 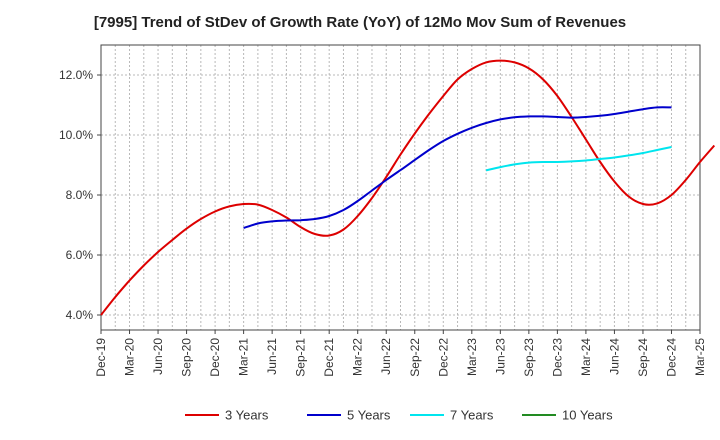 What do you see at coordinates (80, 195) in the screenshot?
I see `y-tick-label: 8.0%` at bounding box center [80, 195].